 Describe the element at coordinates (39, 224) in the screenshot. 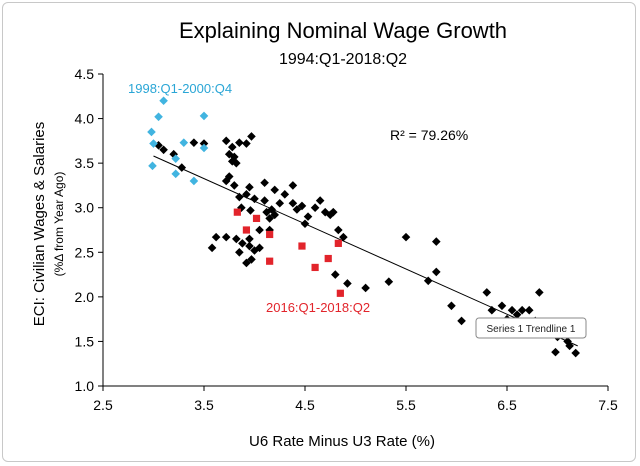

I see `y-axis-label: ECI: Civilian Wages & Salaries` at that location.